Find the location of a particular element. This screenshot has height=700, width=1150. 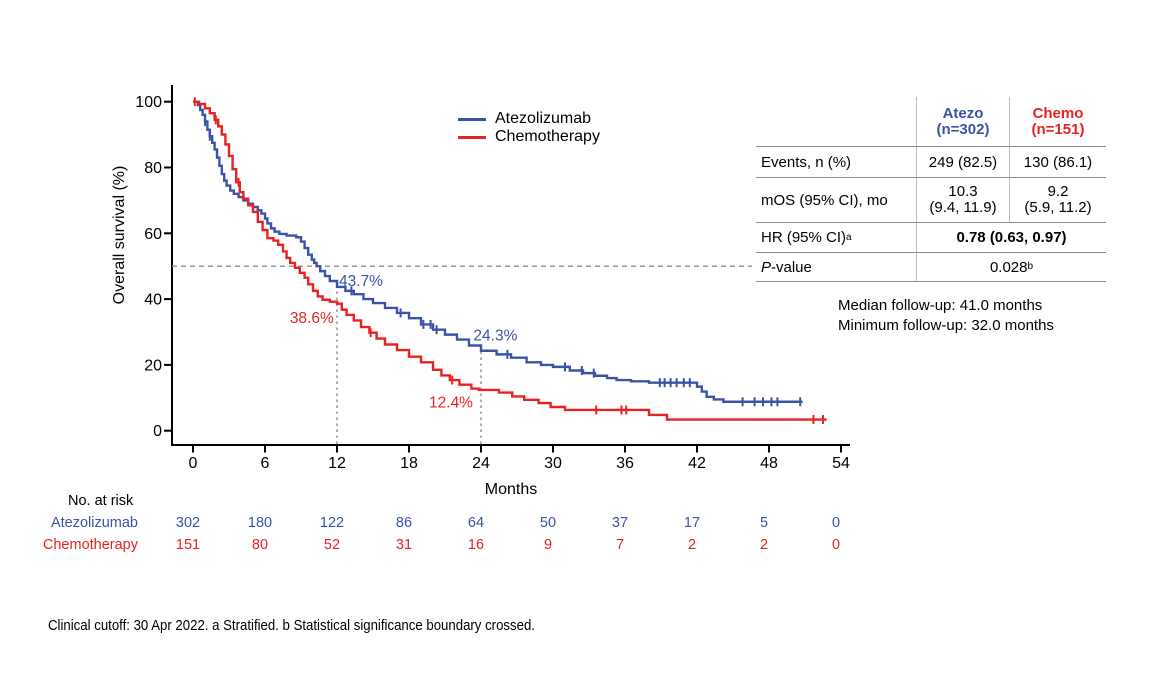

risk-count-chemotherapy-24mo: 16 is located at coordinates (476, 544).